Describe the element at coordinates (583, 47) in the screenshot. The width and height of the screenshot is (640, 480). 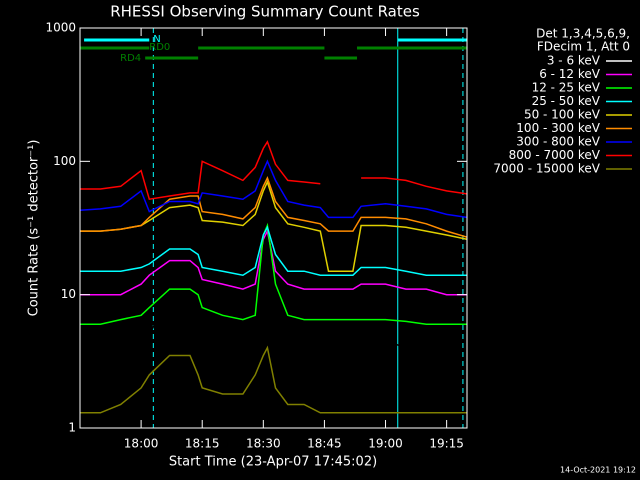
I see `legend-header: FDecim 1, Att 0` at that location.